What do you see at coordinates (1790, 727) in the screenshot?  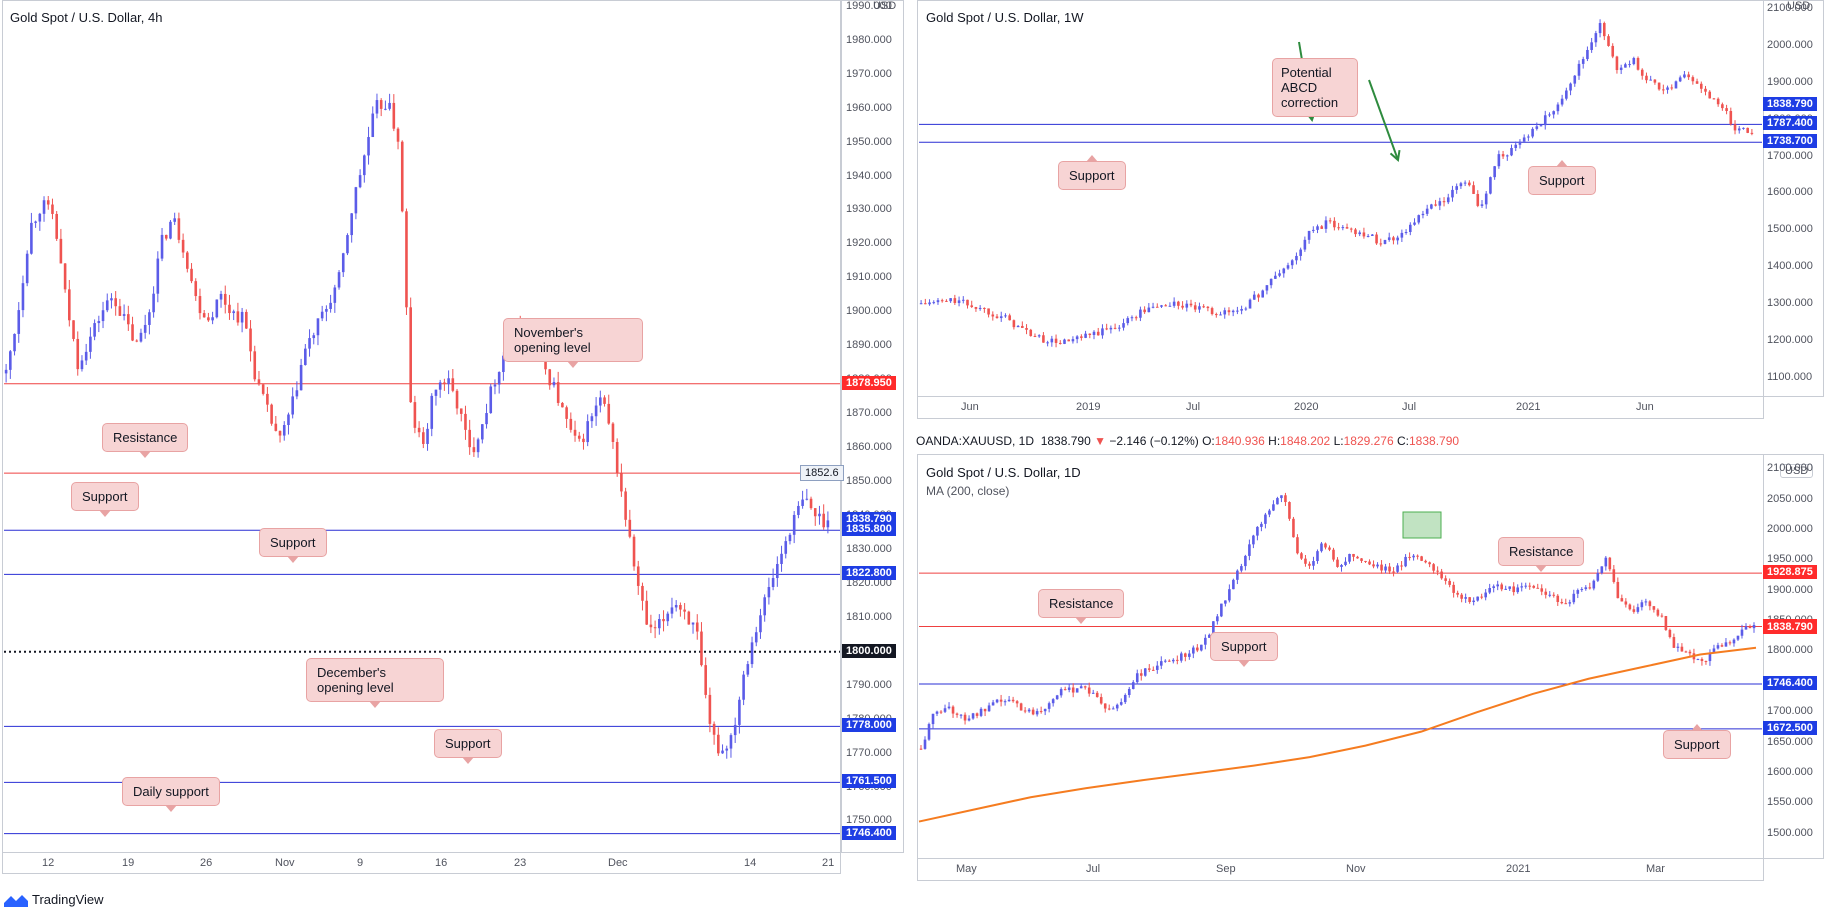 I see `price-tag: 1672.500` at bounding box center [1790, 727].